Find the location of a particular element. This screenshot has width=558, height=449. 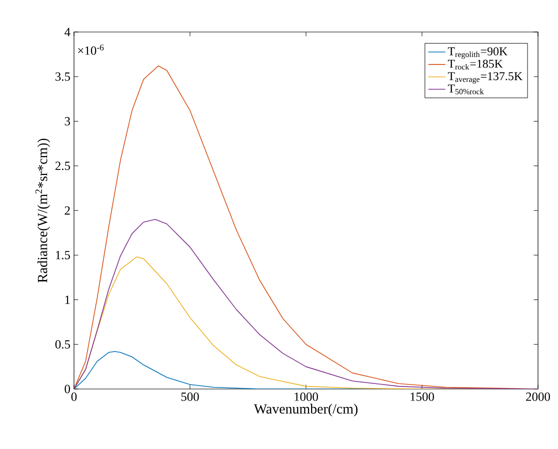

y-tick-label: 0 is located at coordinates (67, 389).